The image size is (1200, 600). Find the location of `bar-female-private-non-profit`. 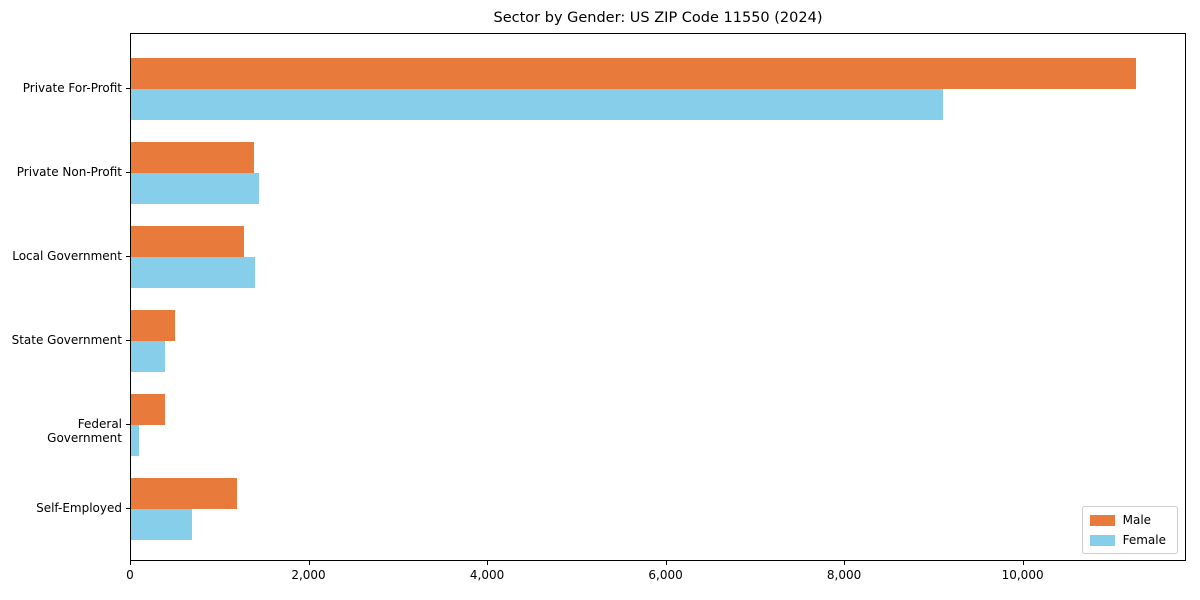

bar-female-private-non-profit is located at coordinates (195, 188).